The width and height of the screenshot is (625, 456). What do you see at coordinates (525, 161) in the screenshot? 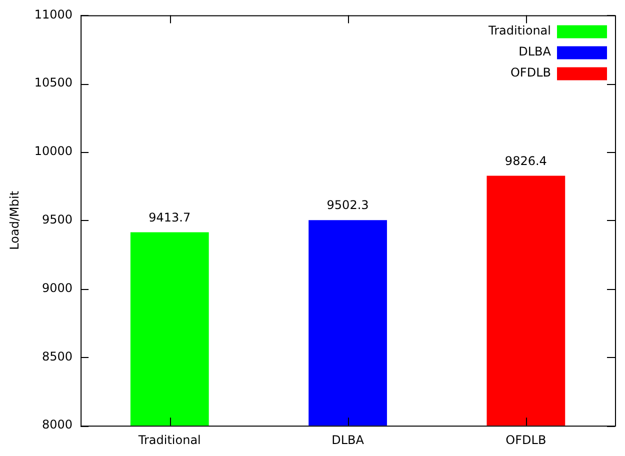
I see `data-label: 9826.4` at bounding box center [525, 161].